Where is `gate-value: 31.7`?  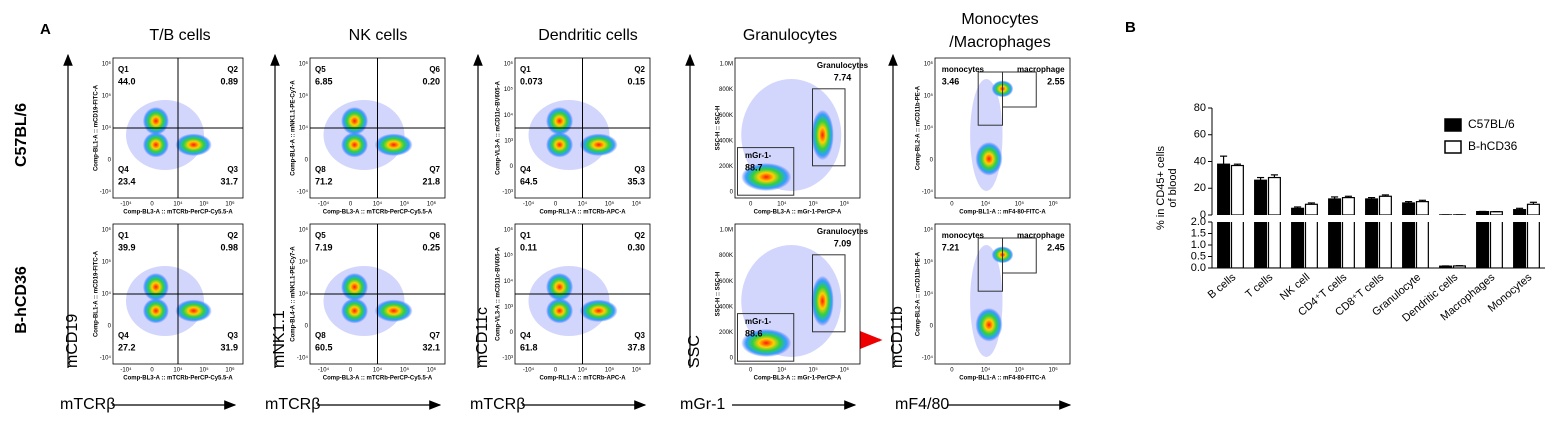 gate-value: 31.7 is located at coordinates (229, 181).